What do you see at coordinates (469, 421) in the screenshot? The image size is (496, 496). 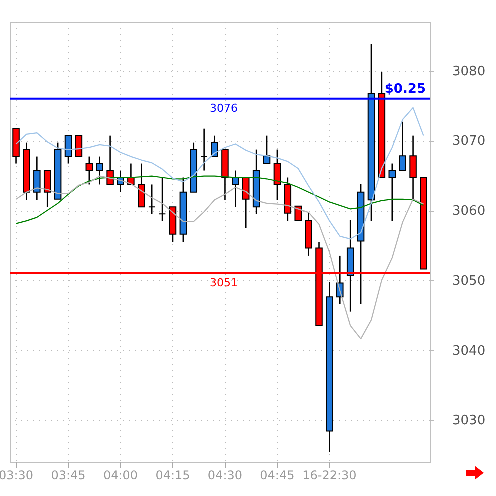 I see `y-tick-label: 3030` at bounding box center [469, 421].